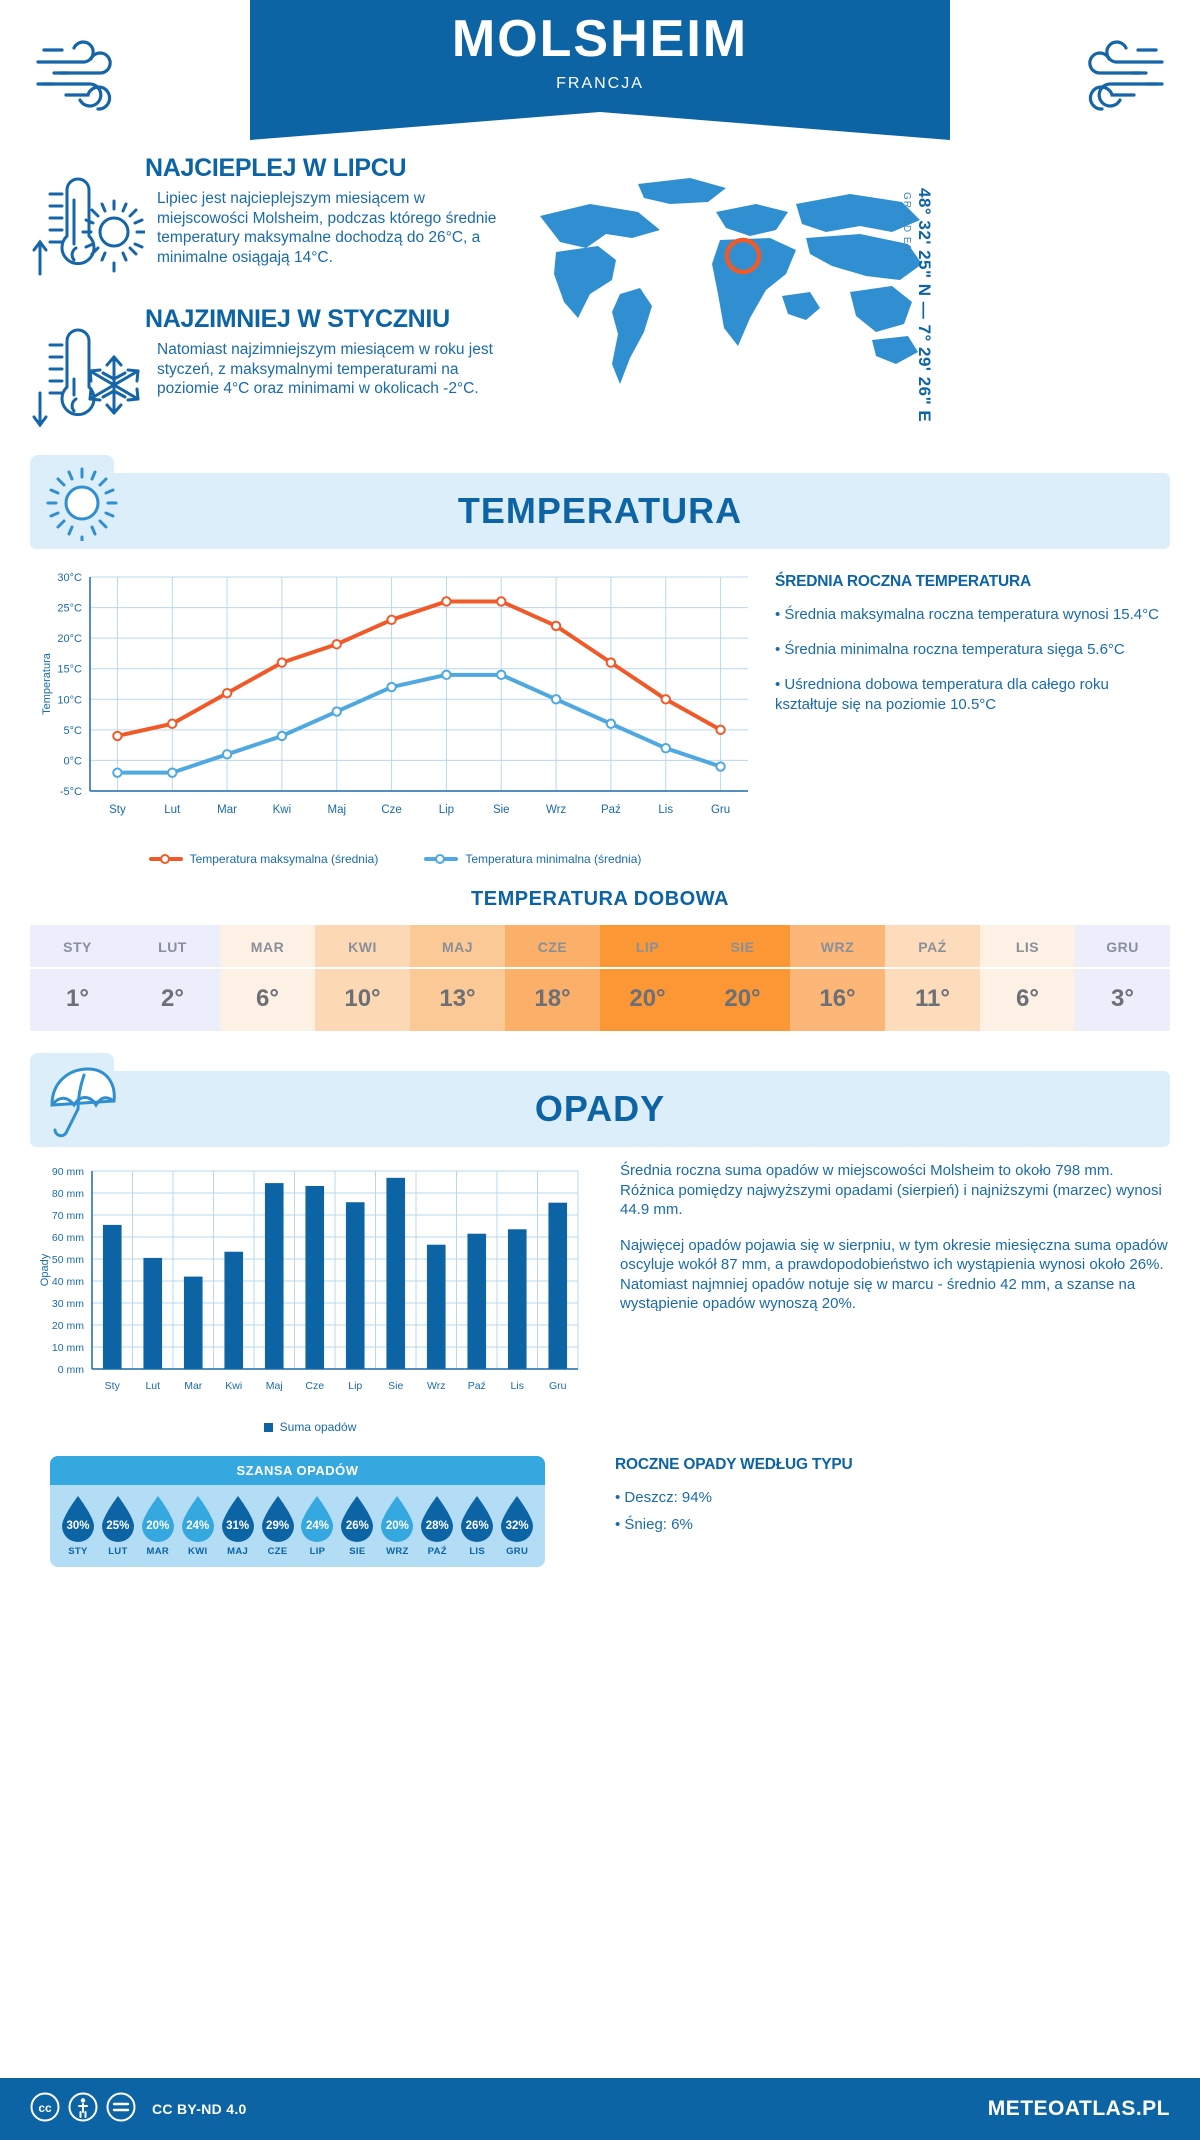 The height and width of the screenshot is (2140, 1200). What do you see at coordinates (600, 70) in the screenshot?
I see `city-banner: MOLSHEIM FRANCJA` at bounding box center [600, 70].